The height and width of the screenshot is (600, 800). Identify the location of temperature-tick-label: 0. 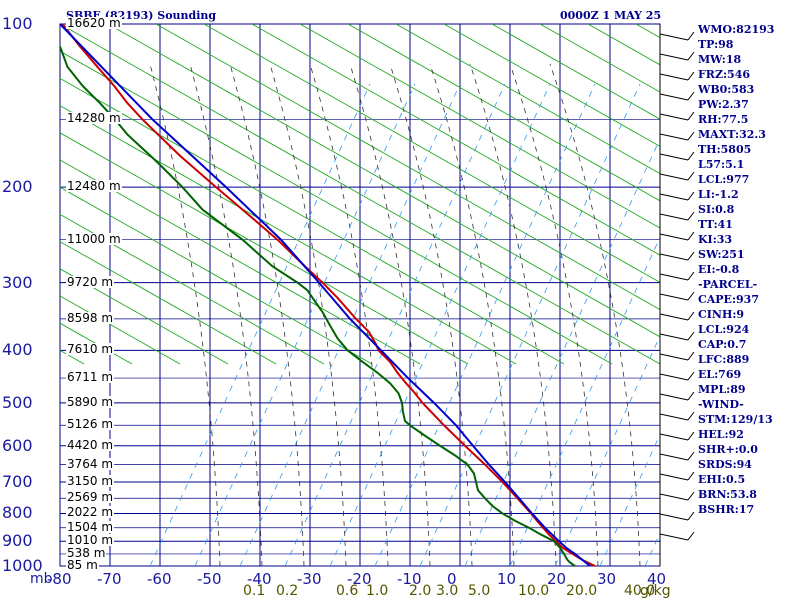
(452, 579).